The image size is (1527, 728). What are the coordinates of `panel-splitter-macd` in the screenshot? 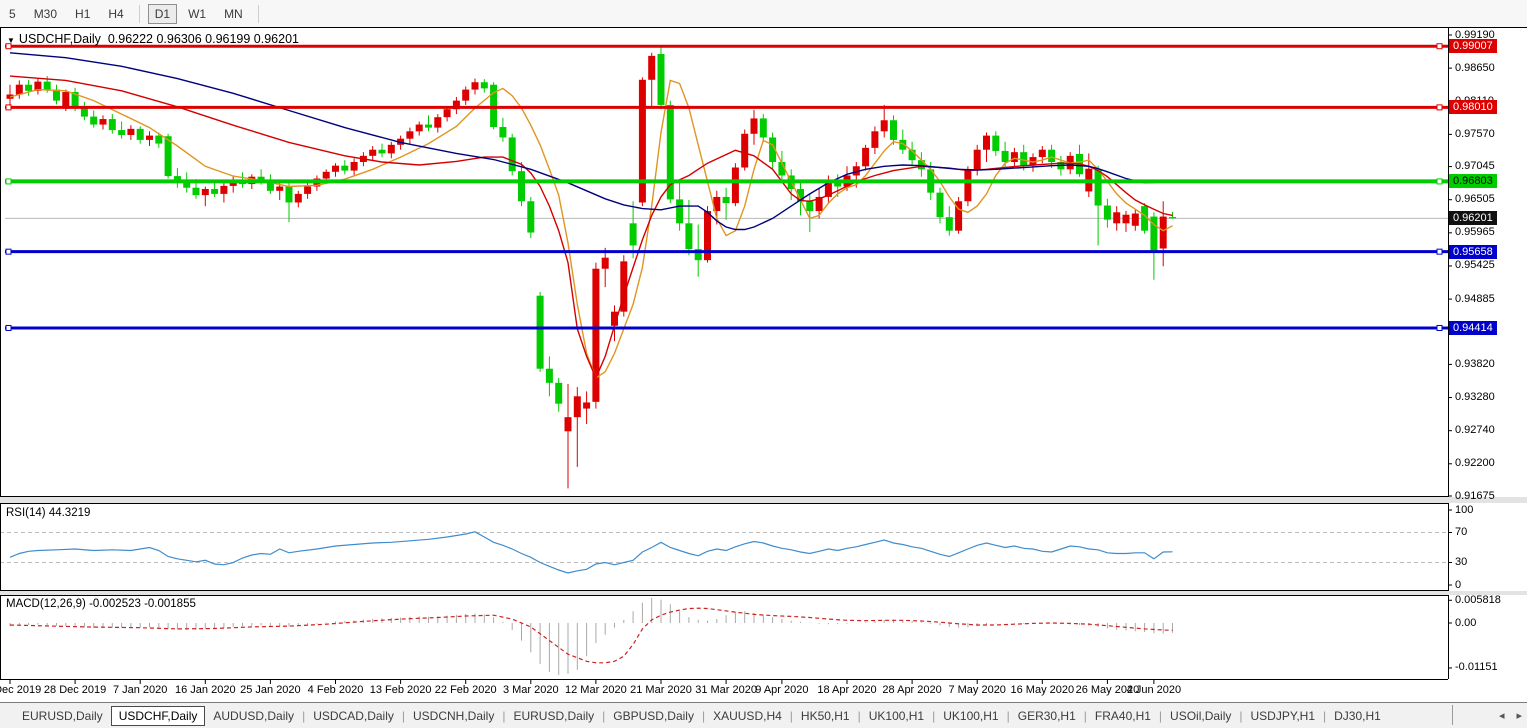 It's located at (763, 593).